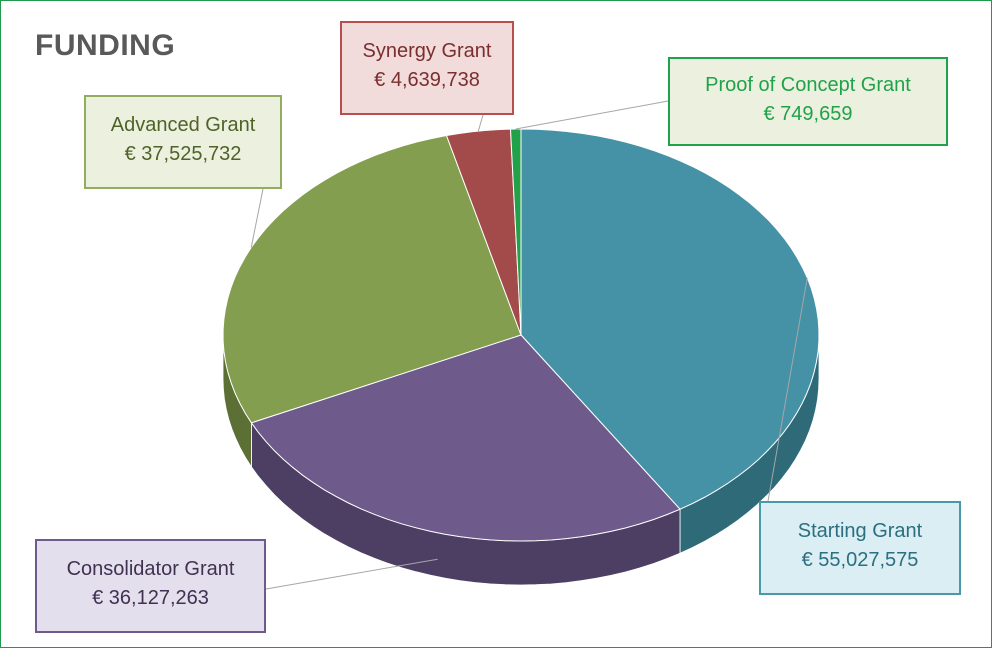 Image resolution: width=992 pixels, height=648 pixels. Describe the element at coordinates (427, 51) in the screenshot. I see `slice-name: Synergy Grant` at that location.